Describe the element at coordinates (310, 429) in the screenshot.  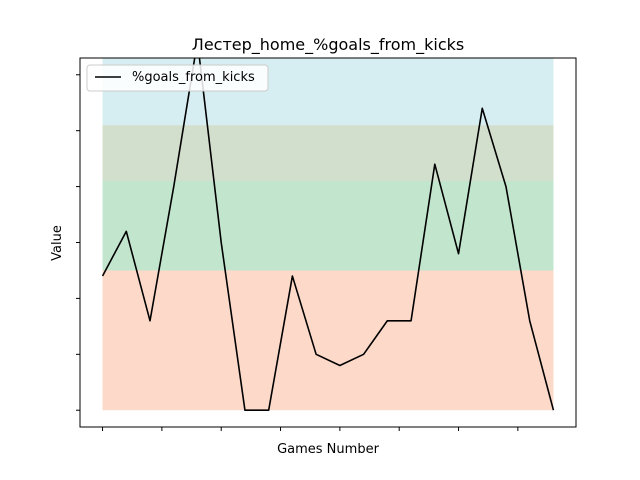
I see `x-axis-ticks` at that location.